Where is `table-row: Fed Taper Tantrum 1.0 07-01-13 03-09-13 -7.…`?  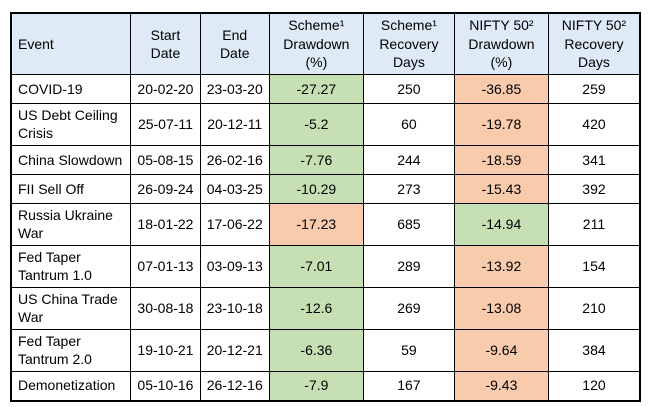 table-row: Fed Taper Tantrum 1.0 07-01-13 03-09-13 -7.… is located at coordinates (325, 266).